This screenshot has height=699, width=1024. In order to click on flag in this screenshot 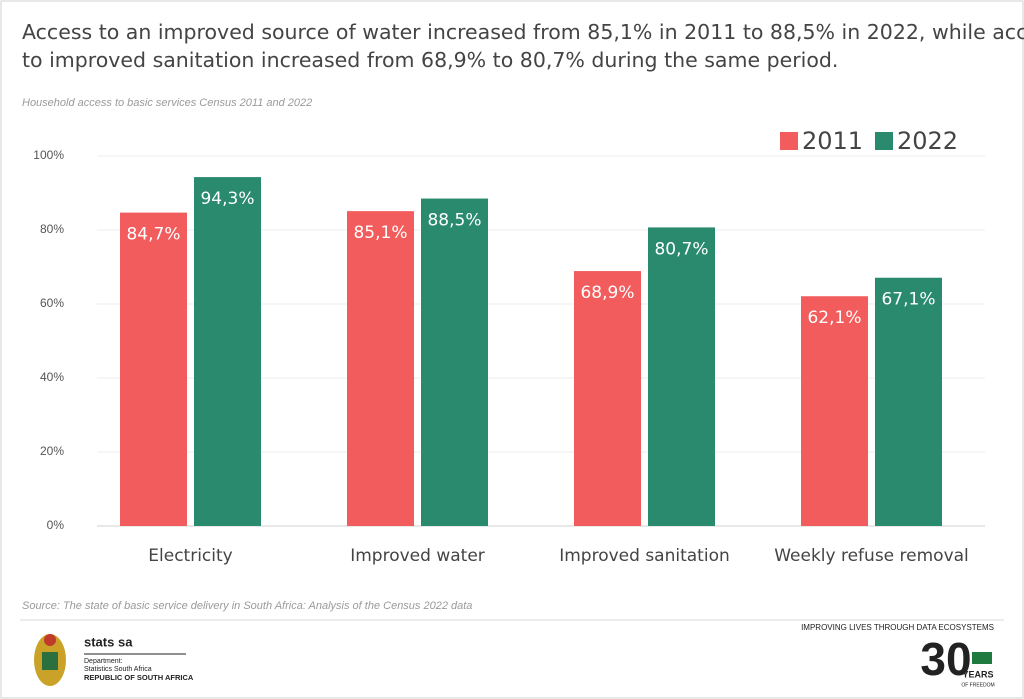, I will do `click(982, 658)`.